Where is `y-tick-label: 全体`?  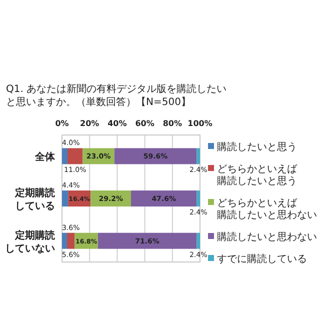 y-tick-label: 全体 is located at coordinates (45, 157).